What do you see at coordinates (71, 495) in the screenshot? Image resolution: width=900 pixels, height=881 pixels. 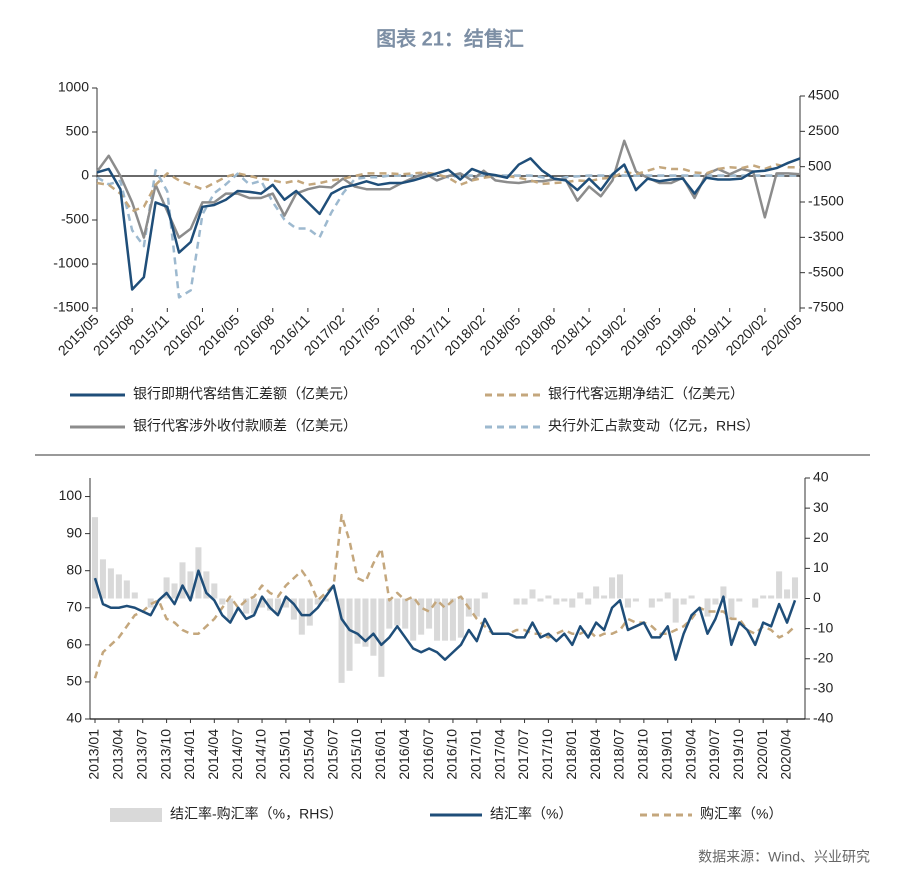 I see `y-tick-label: 100` at bounding box center [71, 495].